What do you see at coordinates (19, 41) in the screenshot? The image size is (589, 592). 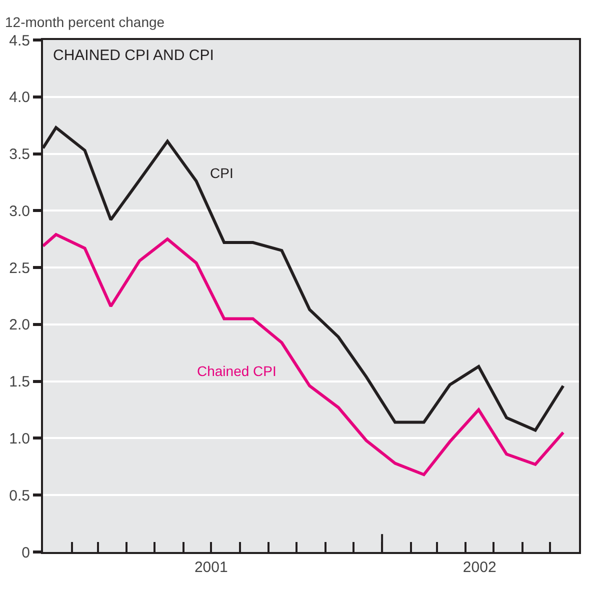 I see `y-tick-label: 4.5` at bounding box center [19, 41].